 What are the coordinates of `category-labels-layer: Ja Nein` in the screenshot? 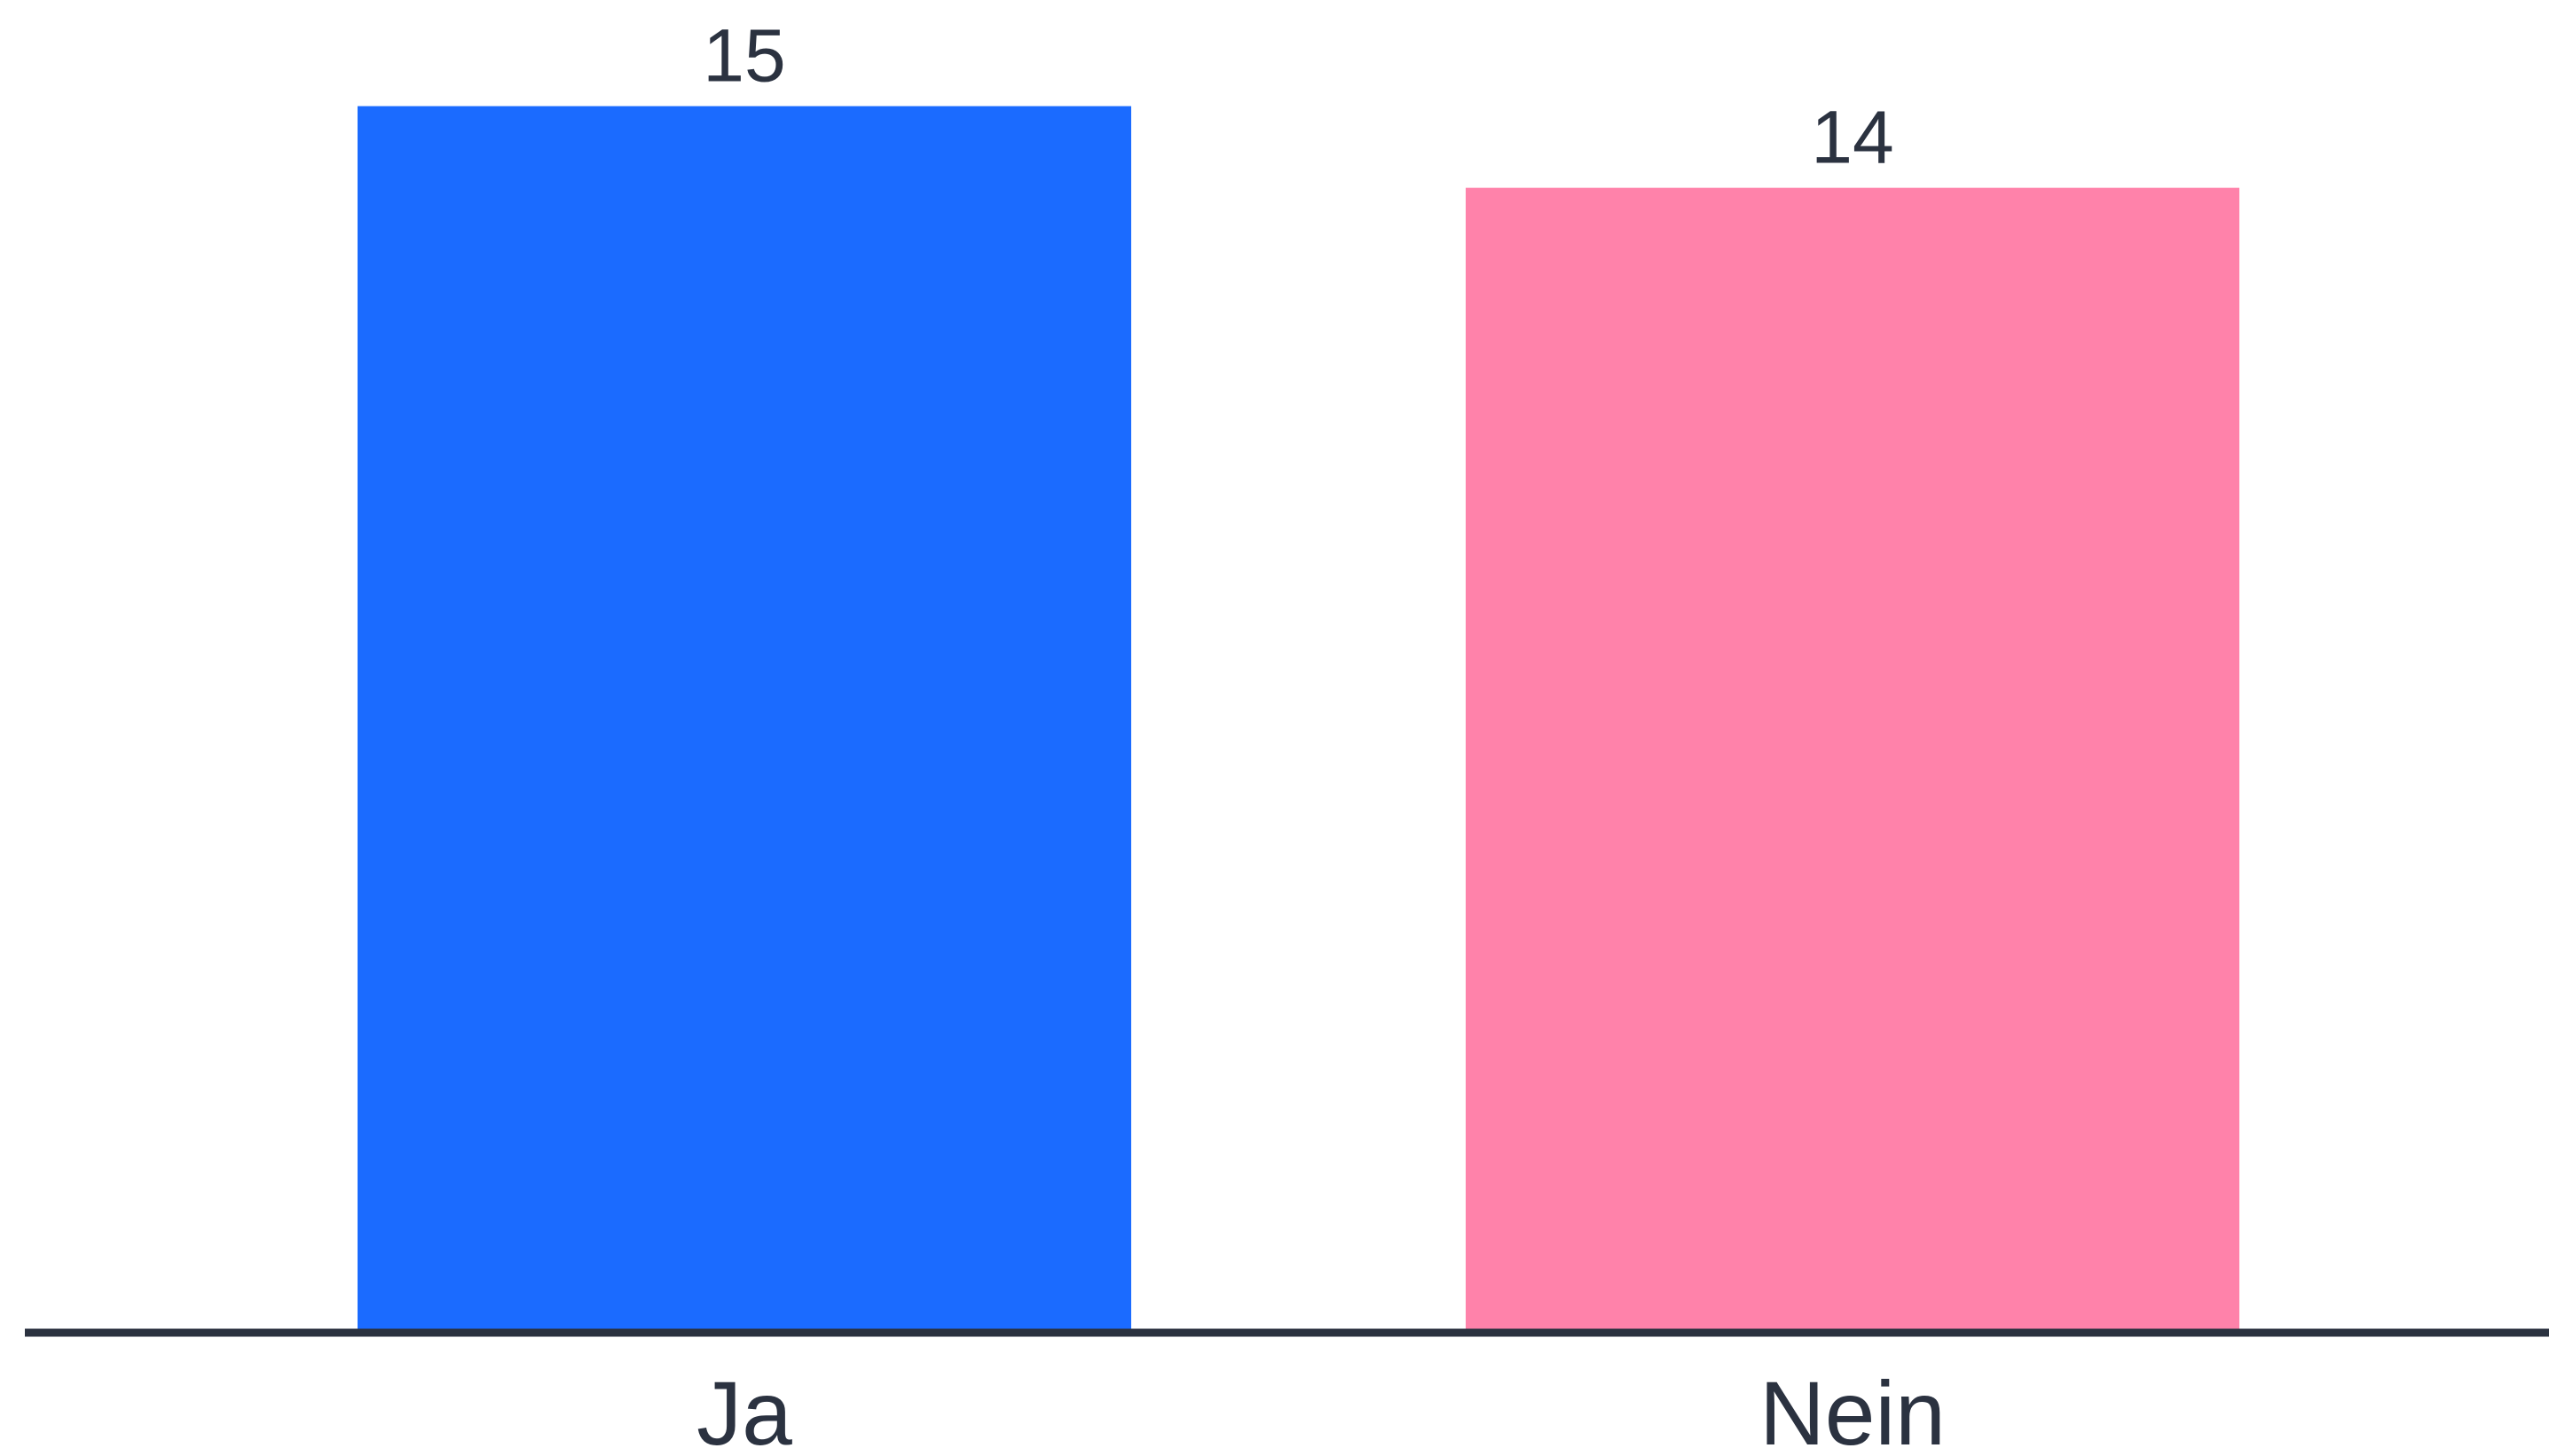 It's located at (1321, 1409).